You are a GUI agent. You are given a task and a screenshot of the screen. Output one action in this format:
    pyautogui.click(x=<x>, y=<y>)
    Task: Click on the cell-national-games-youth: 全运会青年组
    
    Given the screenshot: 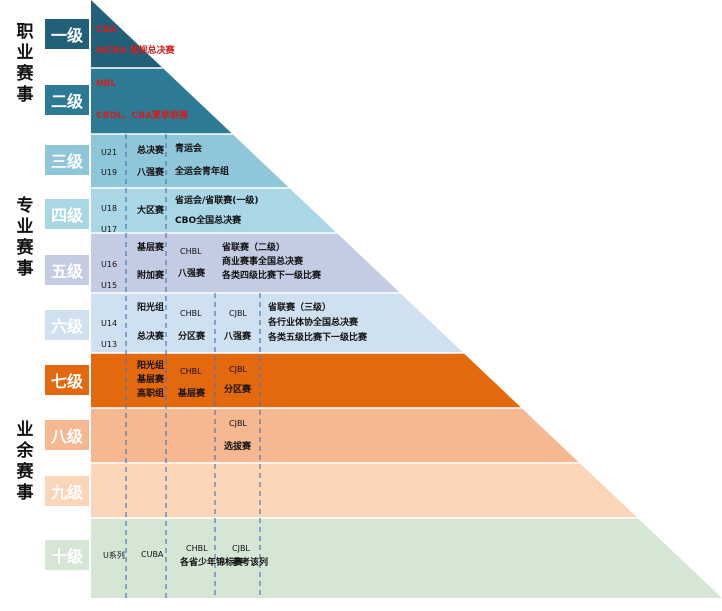 What is the action you would take?
    pyautogui.click(x=202, y=172)
    